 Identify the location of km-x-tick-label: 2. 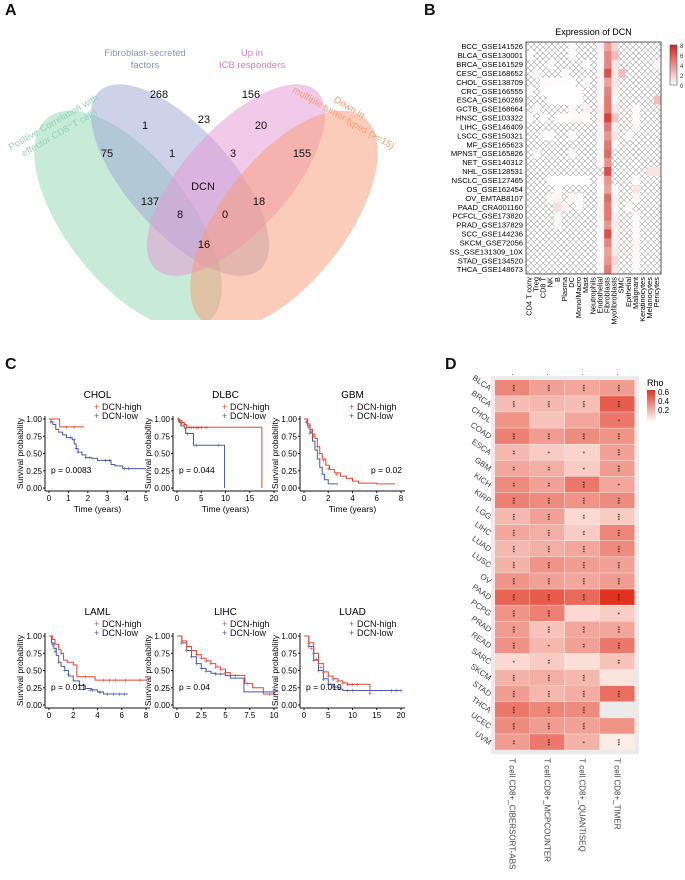
(73, 715).